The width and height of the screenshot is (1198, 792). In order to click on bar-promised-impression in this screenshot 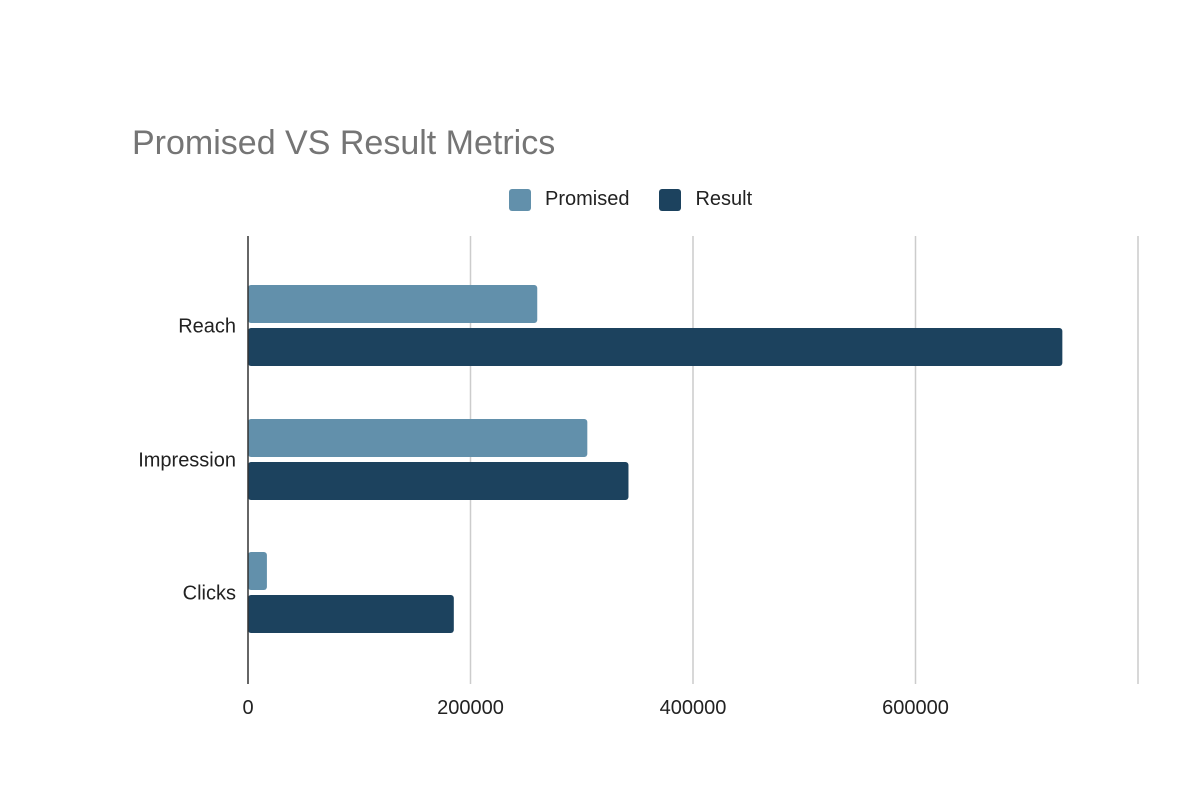, I will do `click(418, 438)`.